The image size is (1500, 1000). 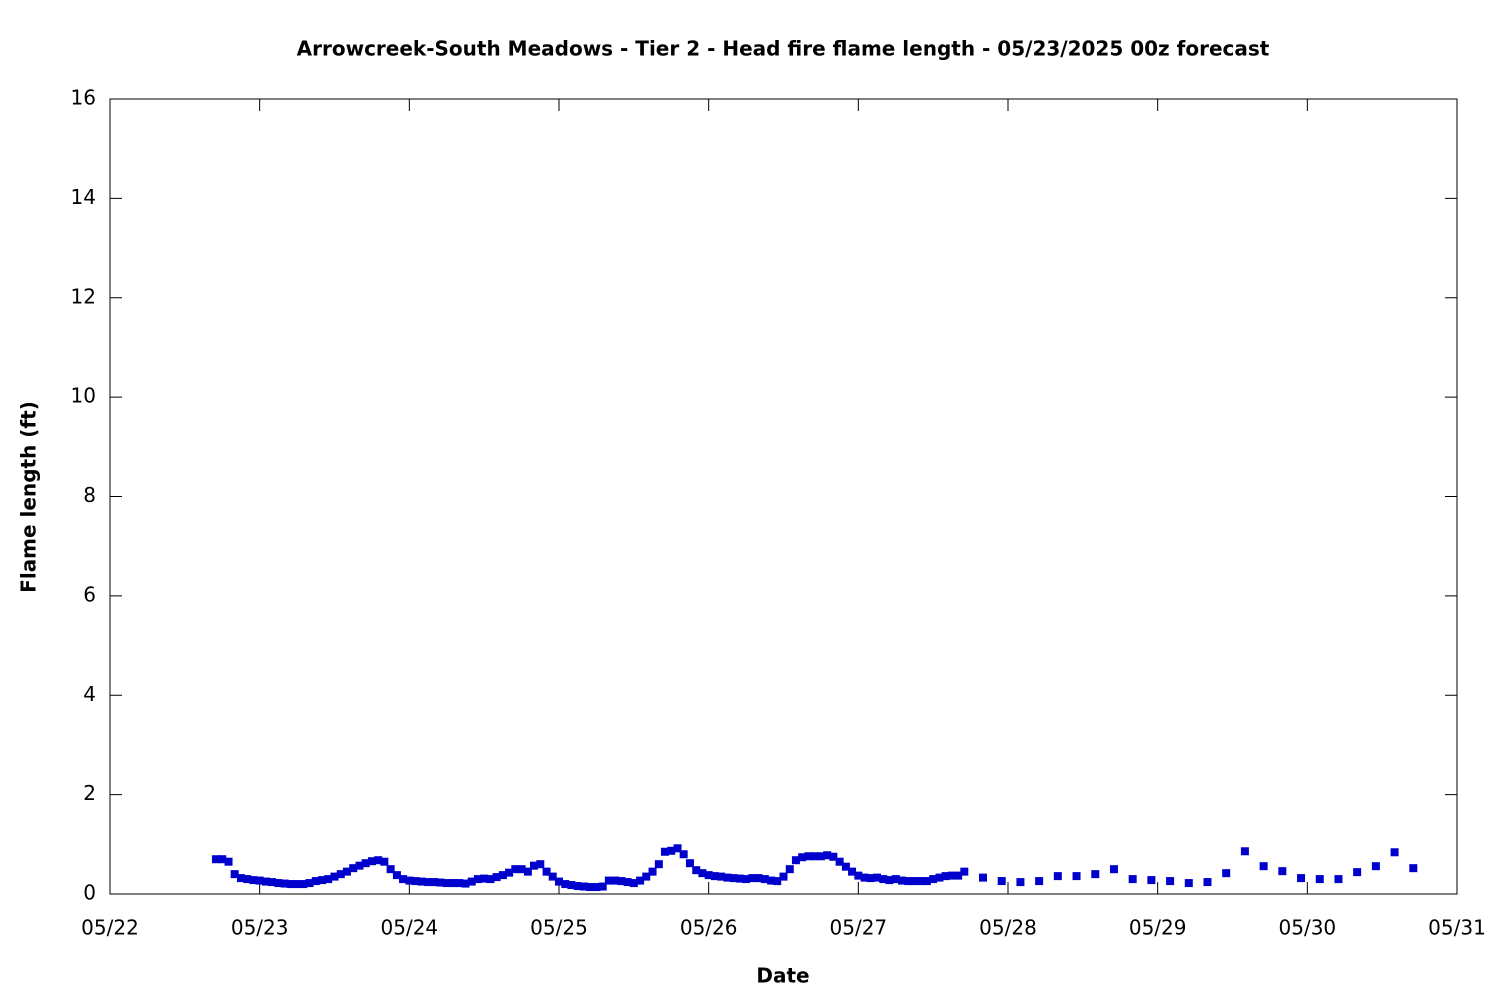 What do you see at coordinates (89, 594) in the screenshot?
I see `y-tick-label: 6` at bounding box center [89, 594].